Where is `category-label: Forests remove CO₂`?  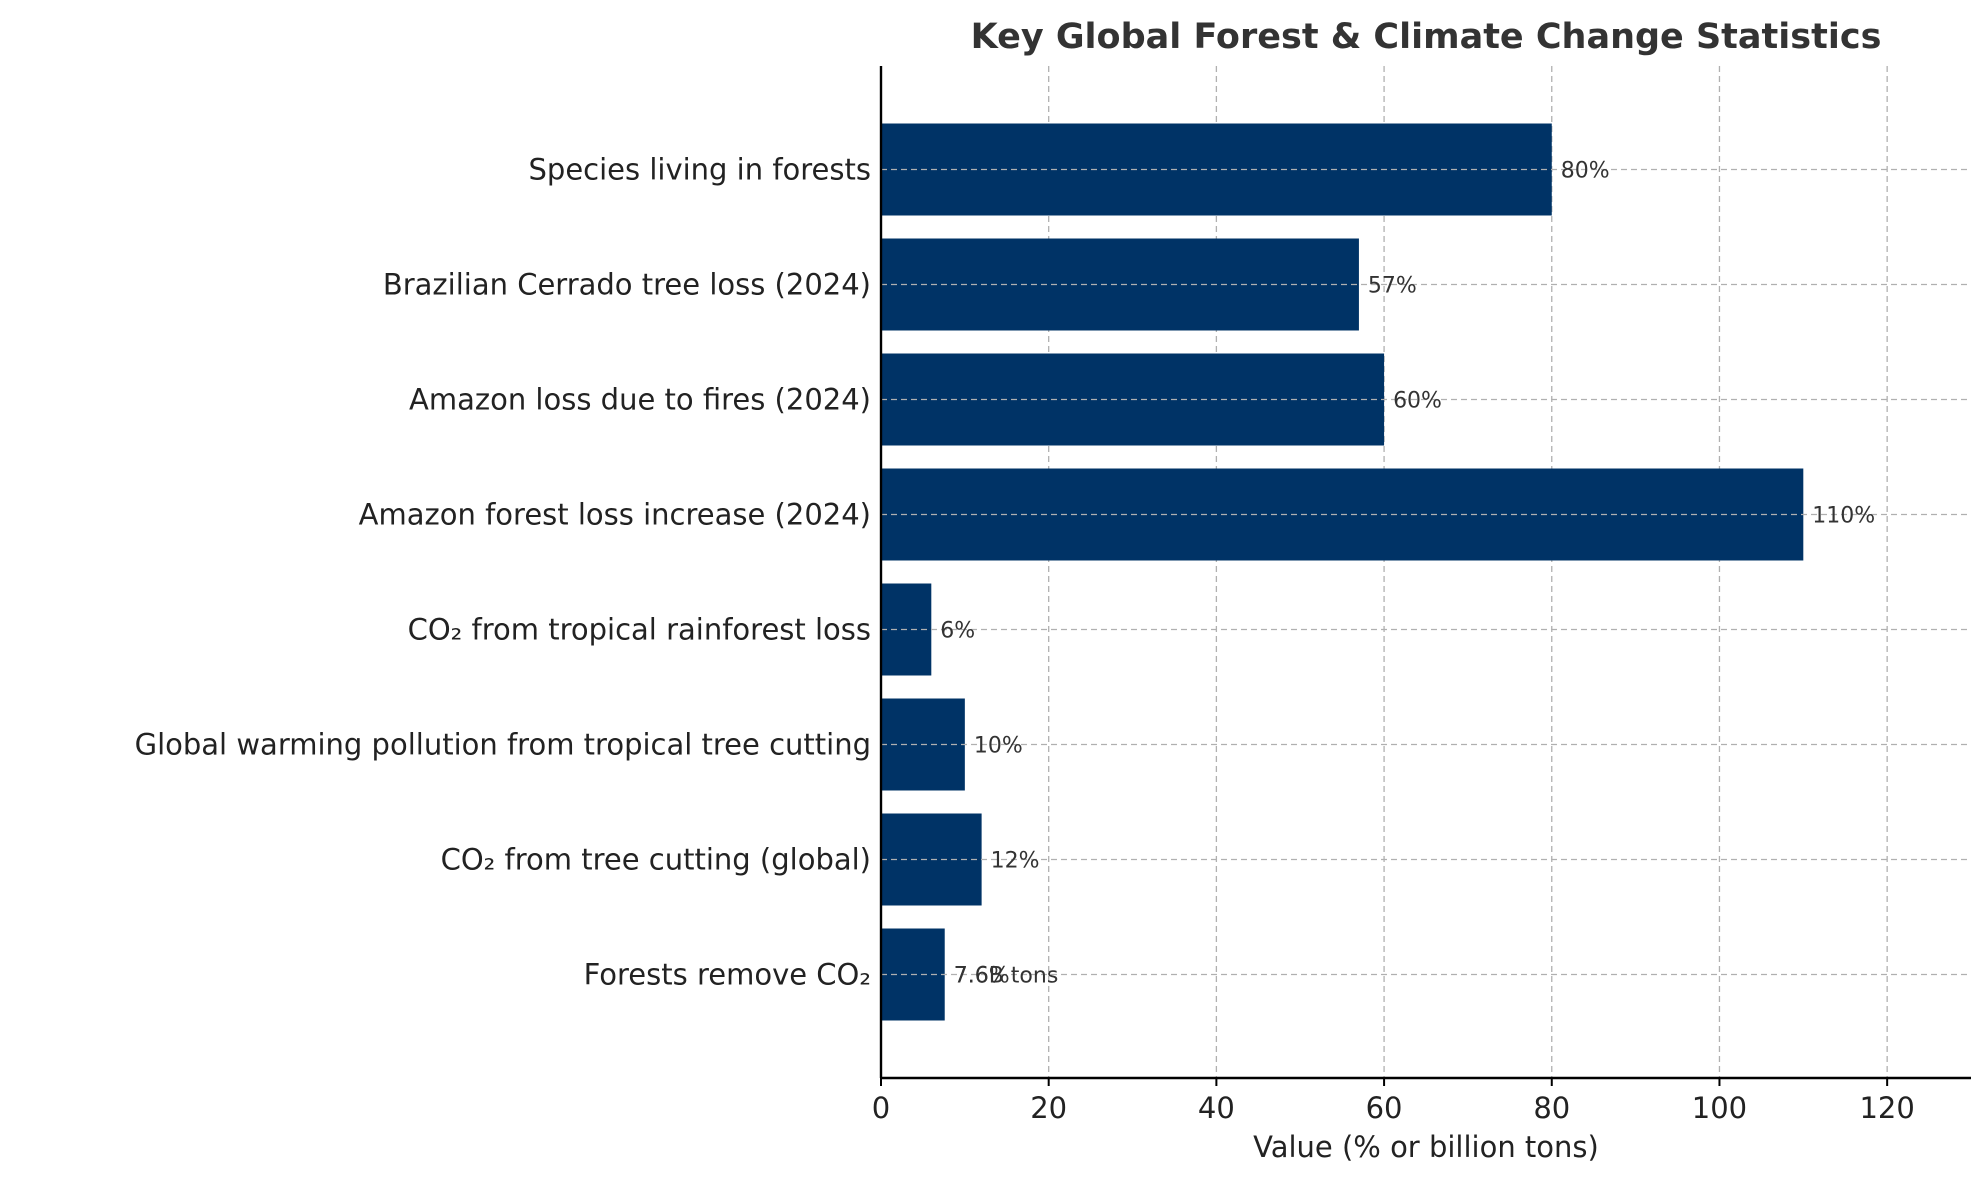 category-label: Forests remove CO₂ is located at coordinates (727, 975).